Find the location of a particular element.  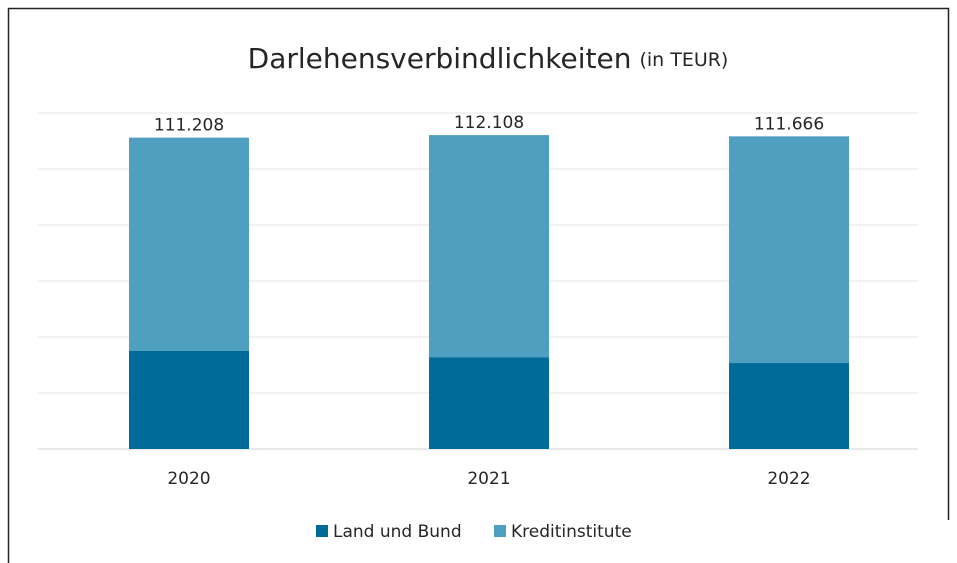

total-label: 111.666 is located at coordinates (789, 124).